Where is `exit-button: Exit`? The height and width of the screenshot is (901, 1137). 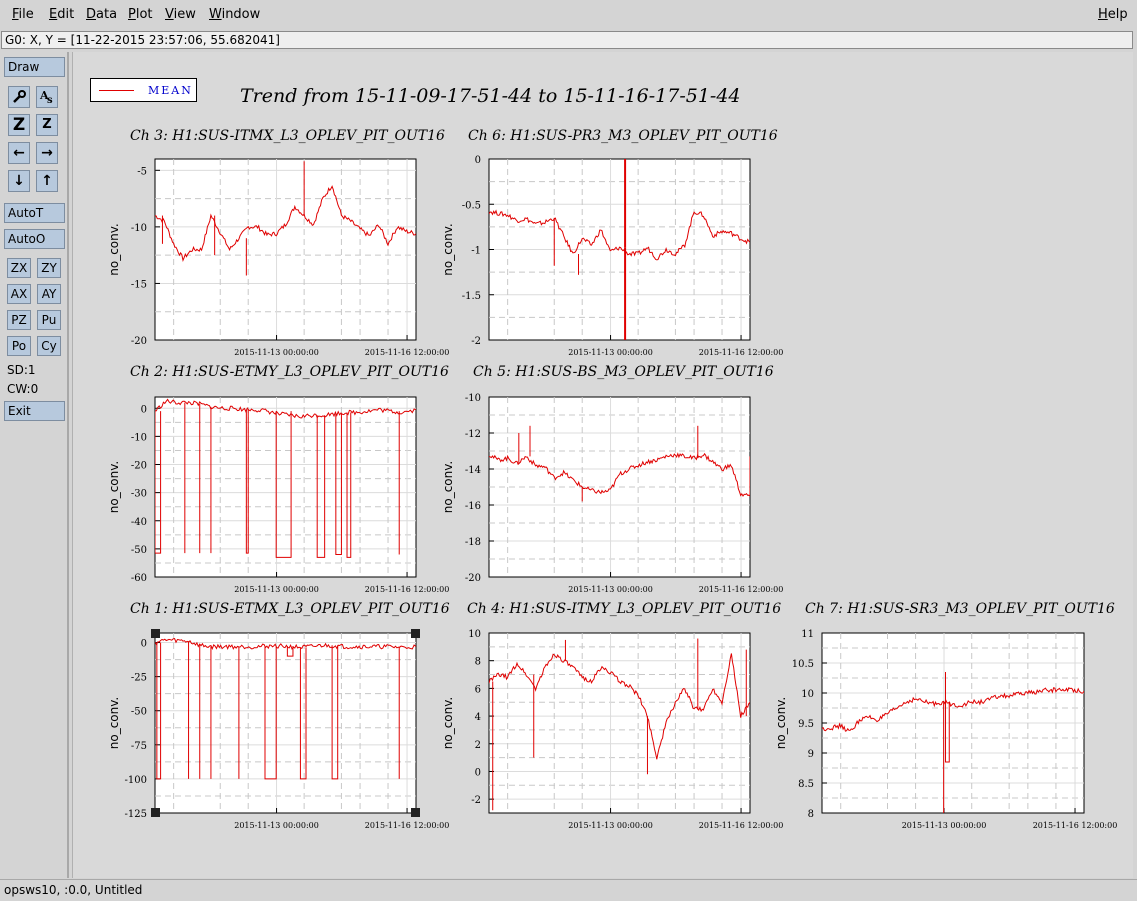 exit-button: Exit is located at coordinates (34, 411).